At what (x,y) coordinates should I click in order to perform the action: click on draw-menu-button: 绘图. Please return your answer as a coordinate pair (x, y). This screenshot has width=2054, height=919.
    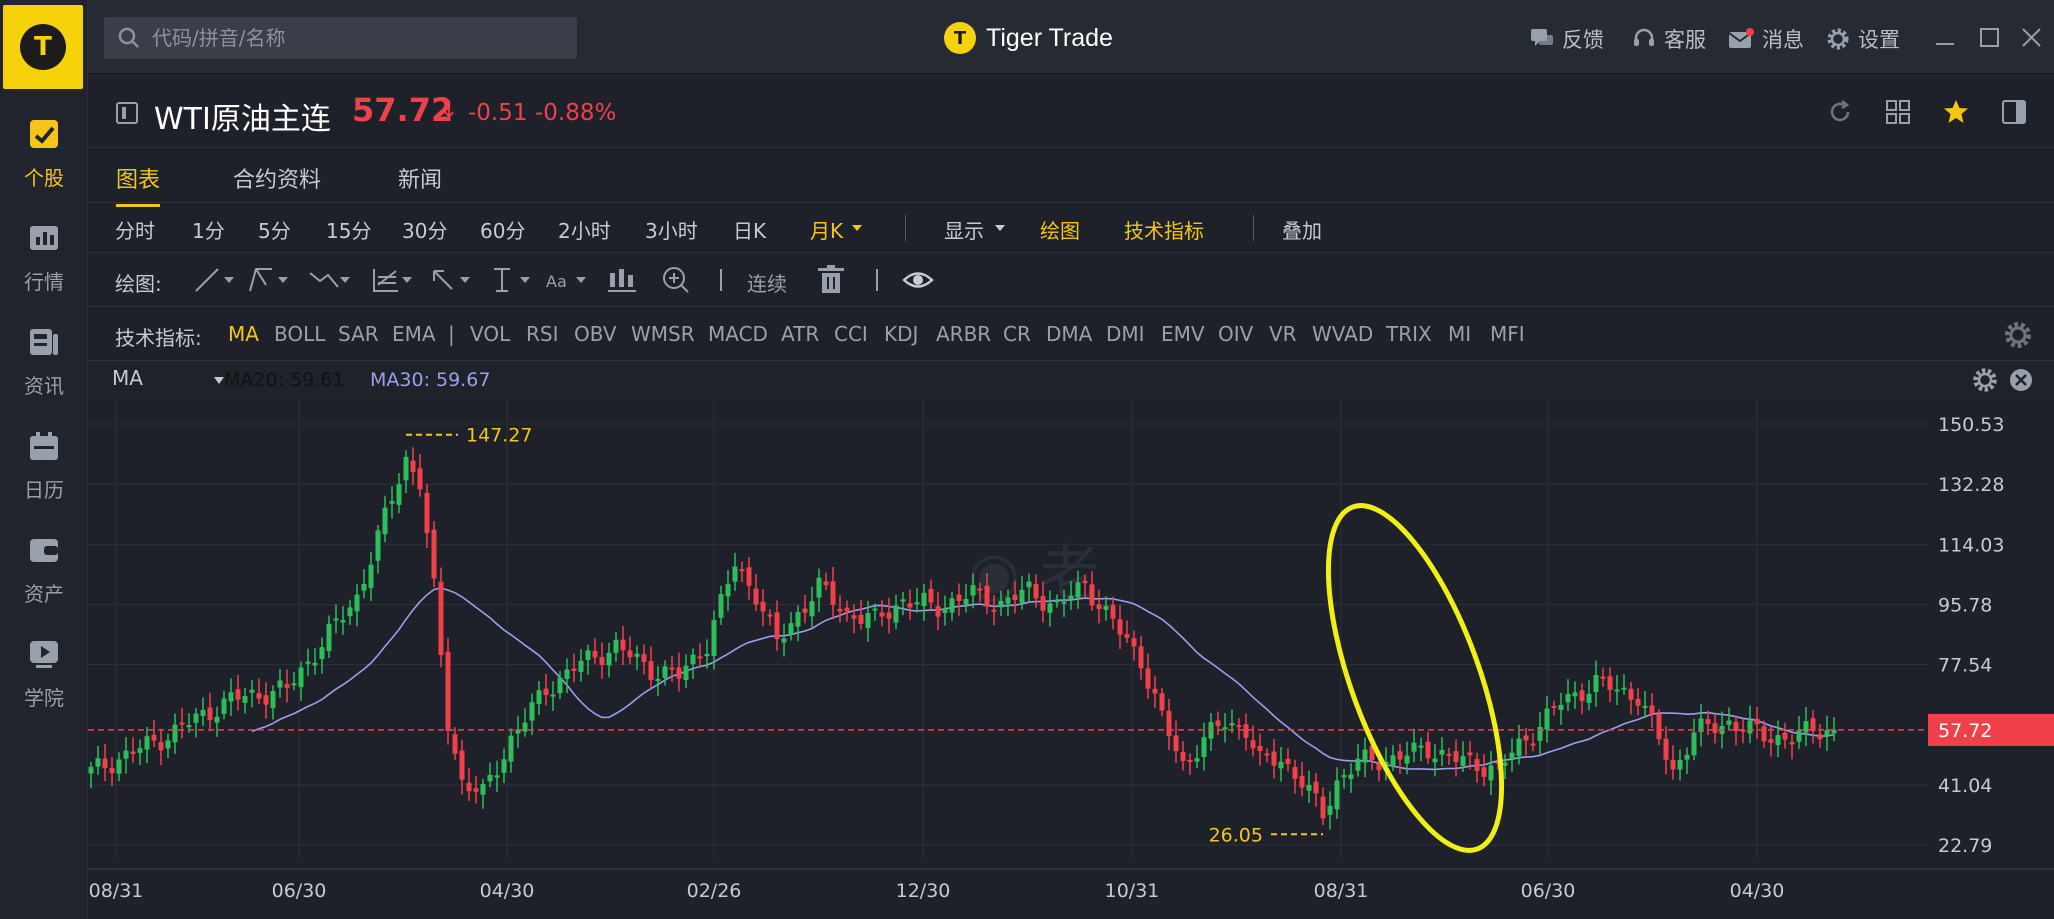
    Looking at the image, I should click on (1060, 231).